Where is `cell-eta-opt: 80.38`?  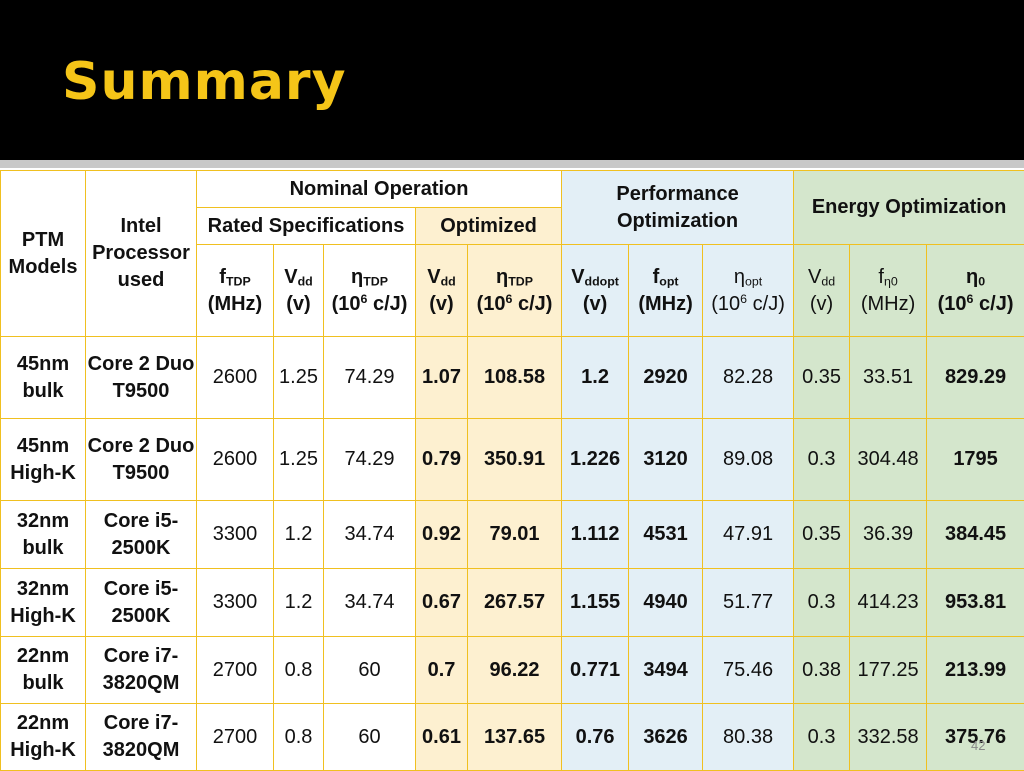
cell-eta-opt: 80.38 is located at coordinates (748, 737).